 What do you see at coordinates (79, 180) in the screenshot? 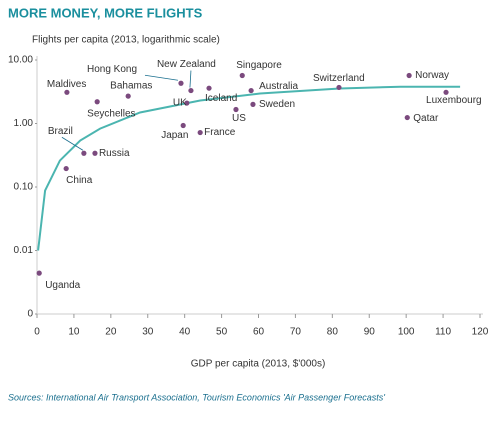
I see `point-label: China` at bounding box center [79, 180].